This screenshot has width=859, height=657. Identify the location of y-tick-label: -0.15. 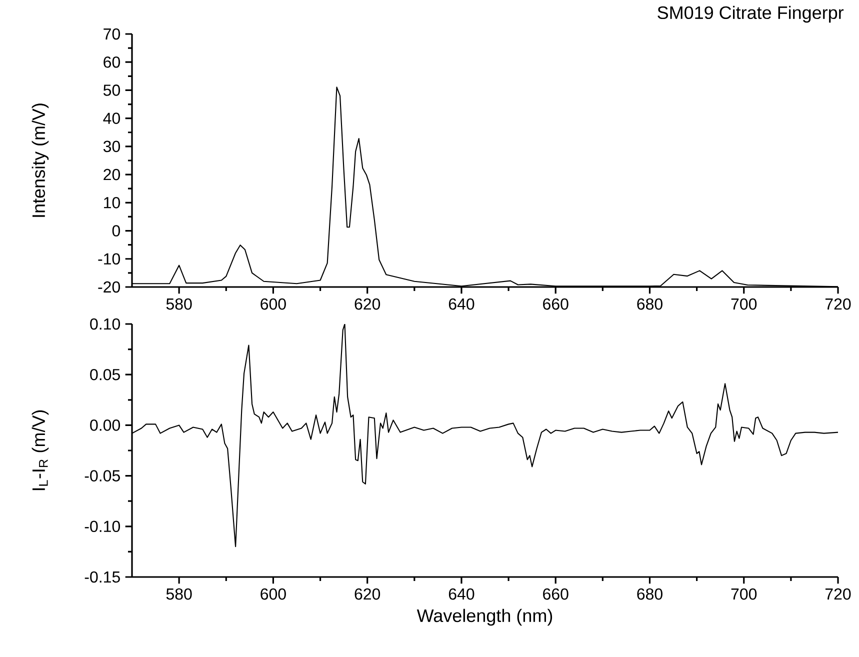
(102, 577).